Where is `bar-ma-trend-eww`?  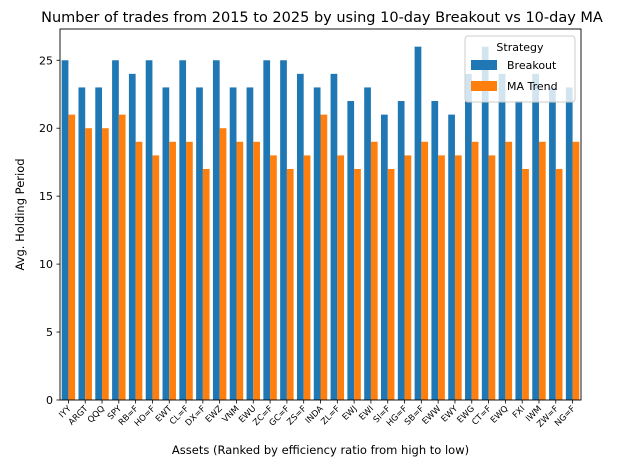
bar-ma-trend-eww is located at coordinates (441, 277).